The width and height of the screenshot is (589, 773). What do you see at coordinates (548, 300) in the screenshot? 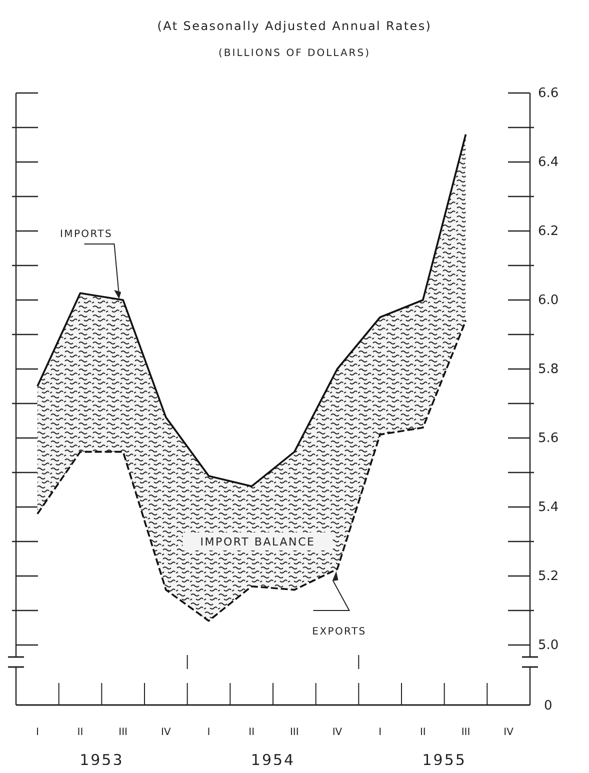
I see `y-tick-label: 6.0` at bounding box center [548, 300].